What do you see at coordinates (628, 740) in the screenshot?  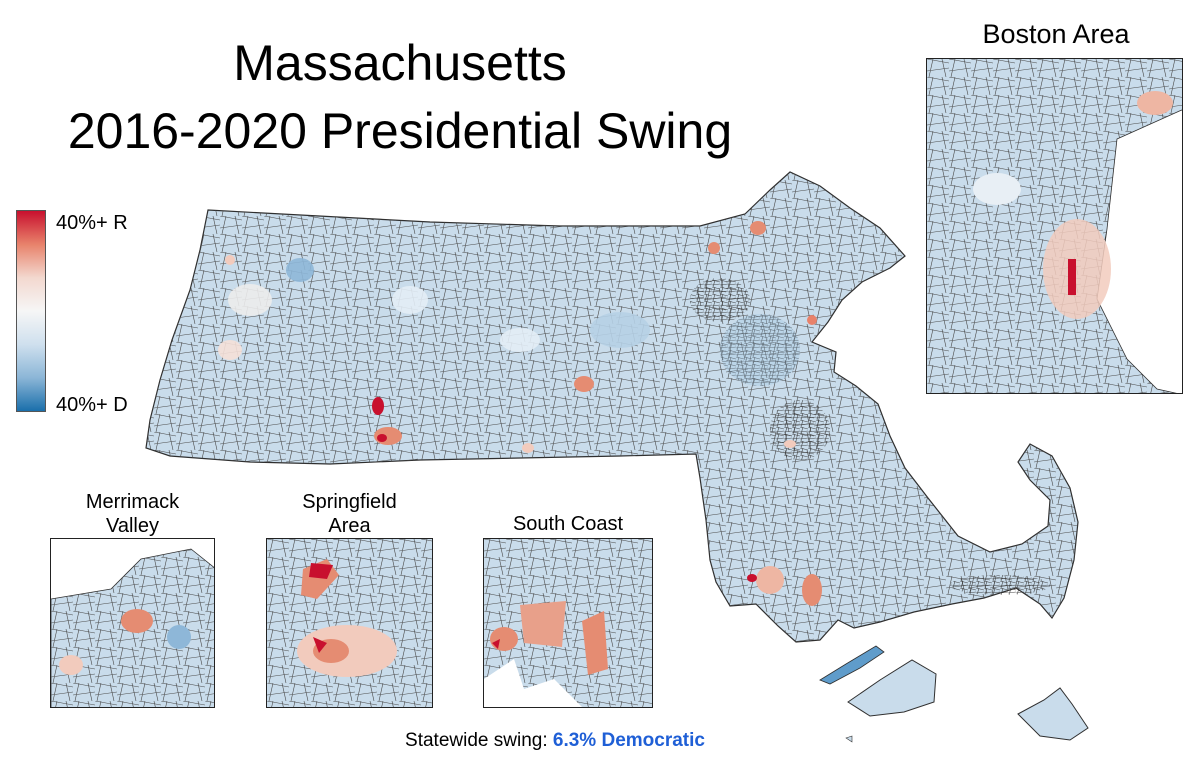 I see `statewide-swing-value: 6.3% Democratic` at bounding box center [628, 740].